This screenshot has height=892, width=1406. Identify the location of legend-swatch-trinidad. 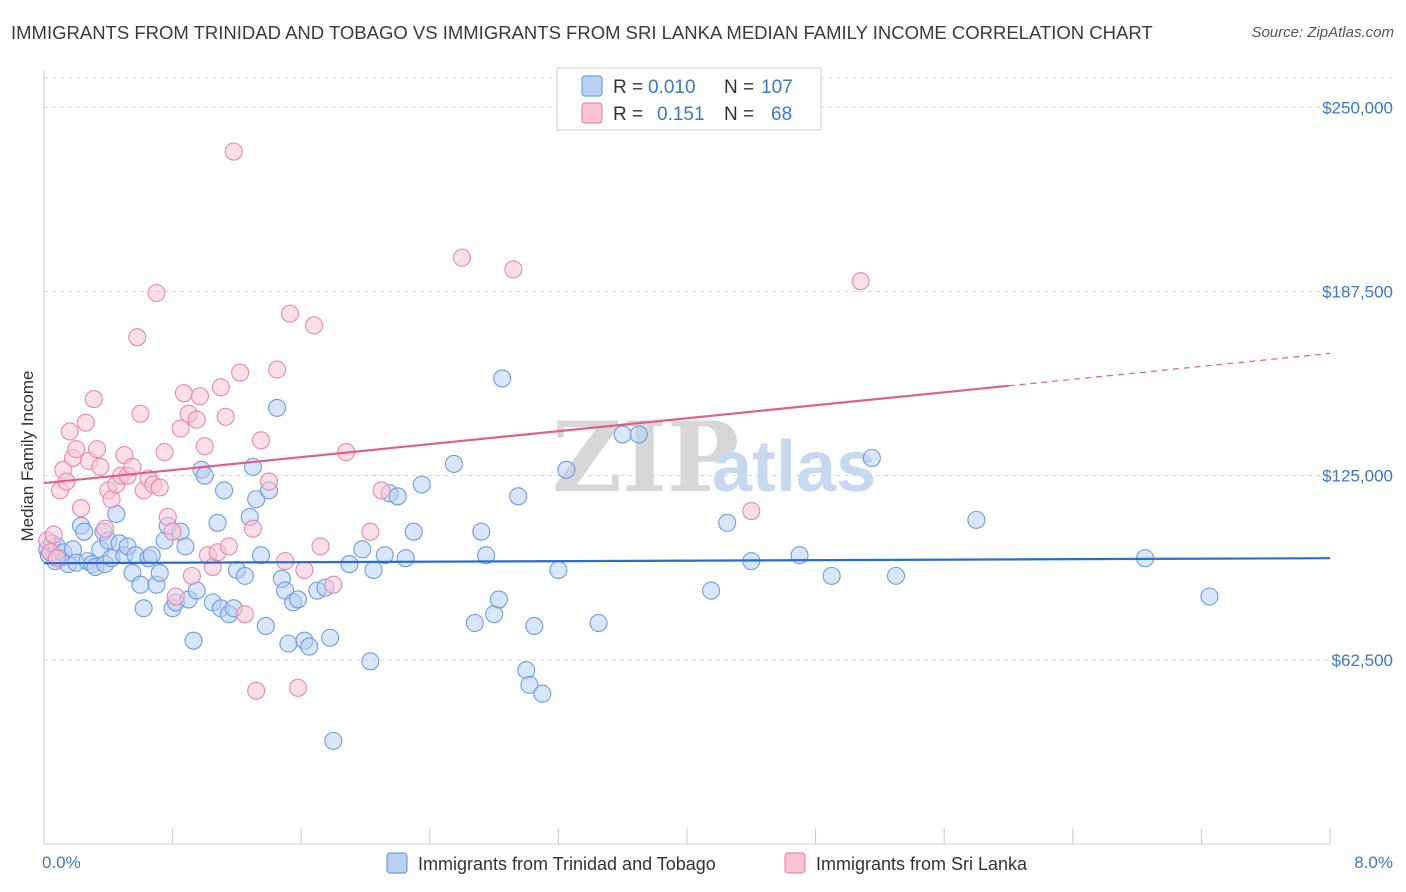
(397, 863).